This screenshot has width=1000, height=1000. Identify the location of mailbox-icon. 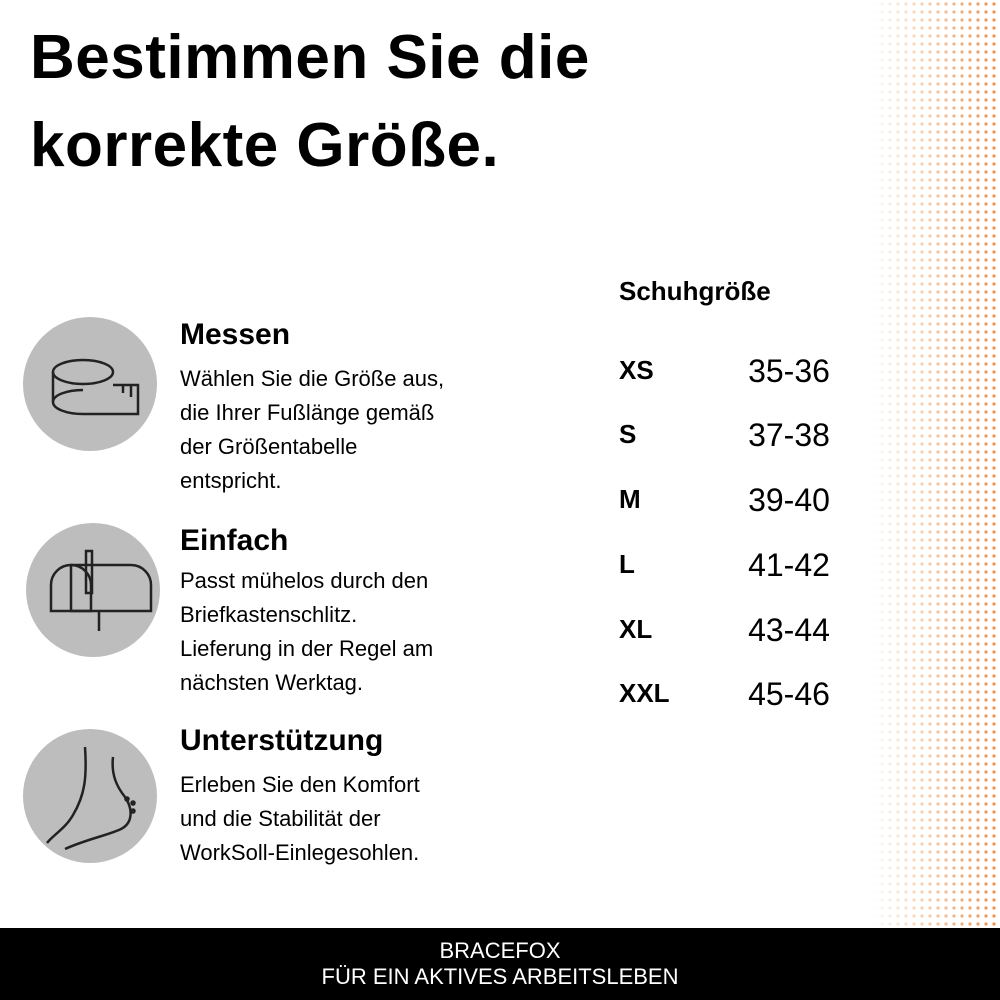
(93, 590).